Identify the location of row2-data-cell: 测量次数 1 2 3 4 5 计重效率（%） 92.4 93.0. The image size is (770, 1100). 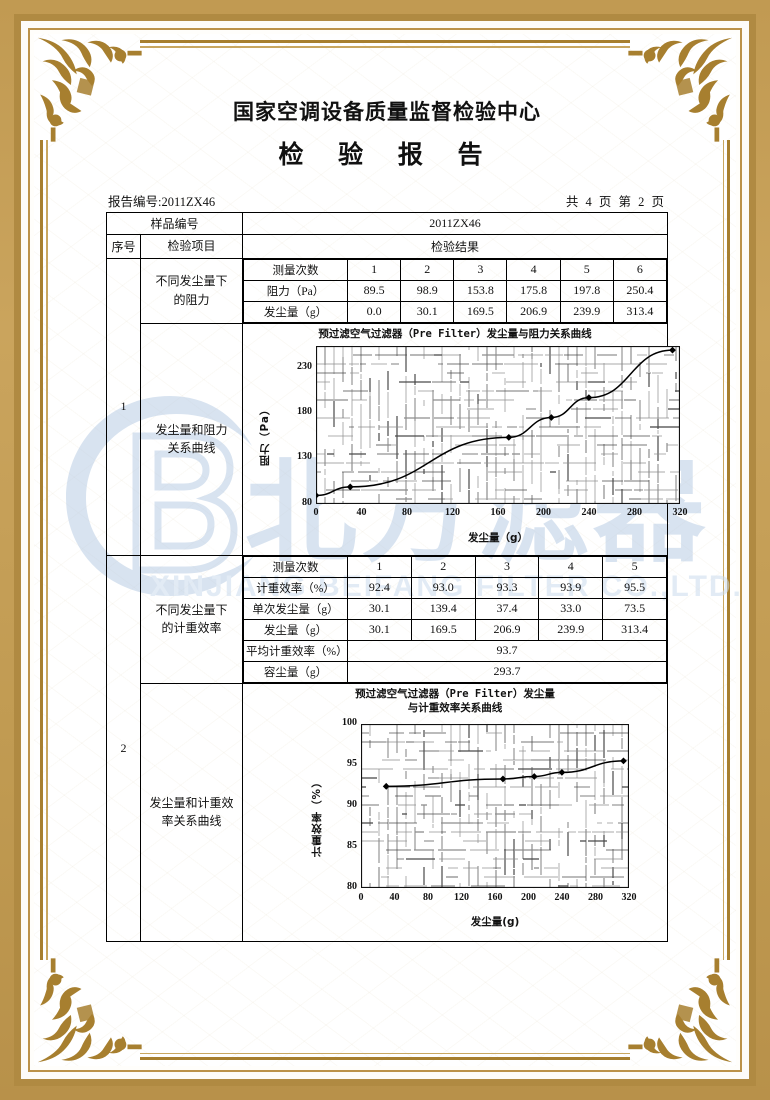
(455, 619).